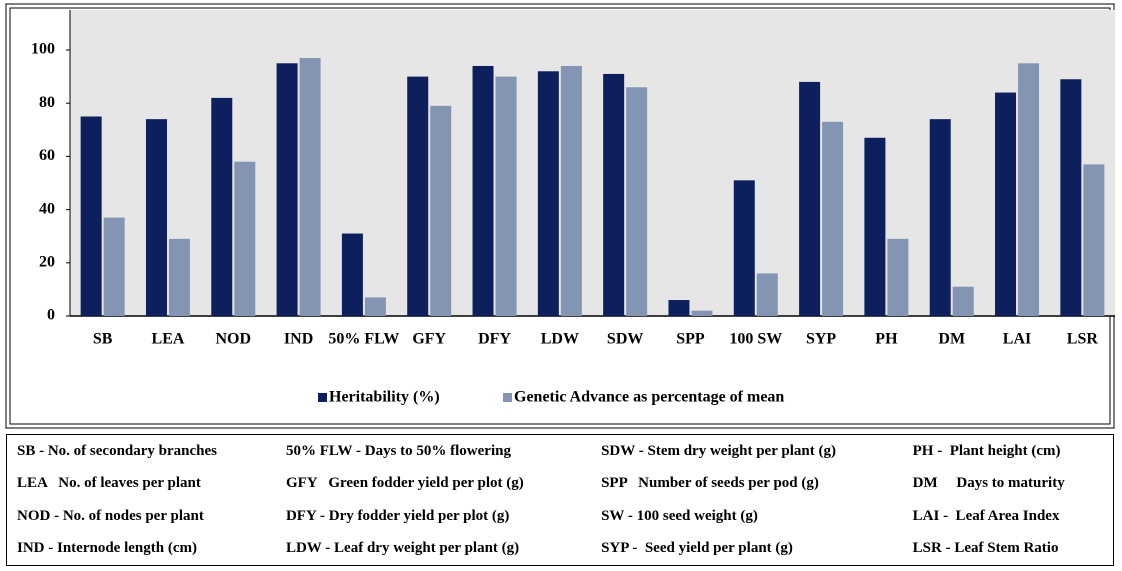 Image resolution: width=1122 pixels, height=571 pixels. Describe the element at coordinates (1017, 339) in the screenshot. I see `x-tick-label: LAI` at that location.